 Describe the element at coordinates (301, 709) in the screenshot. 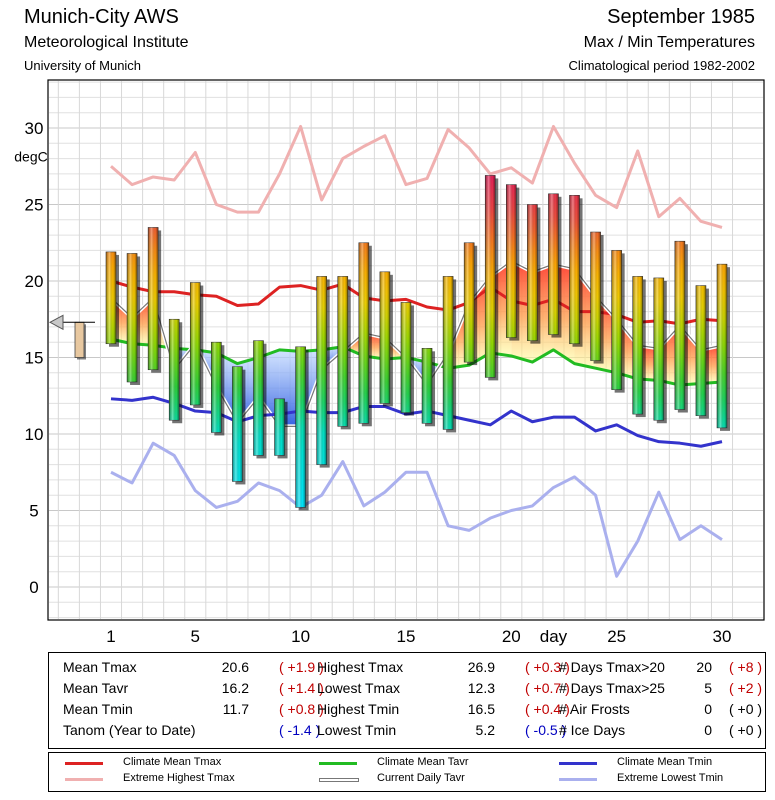

I see `stat-anomaly: ( +0.8 )` at that location.